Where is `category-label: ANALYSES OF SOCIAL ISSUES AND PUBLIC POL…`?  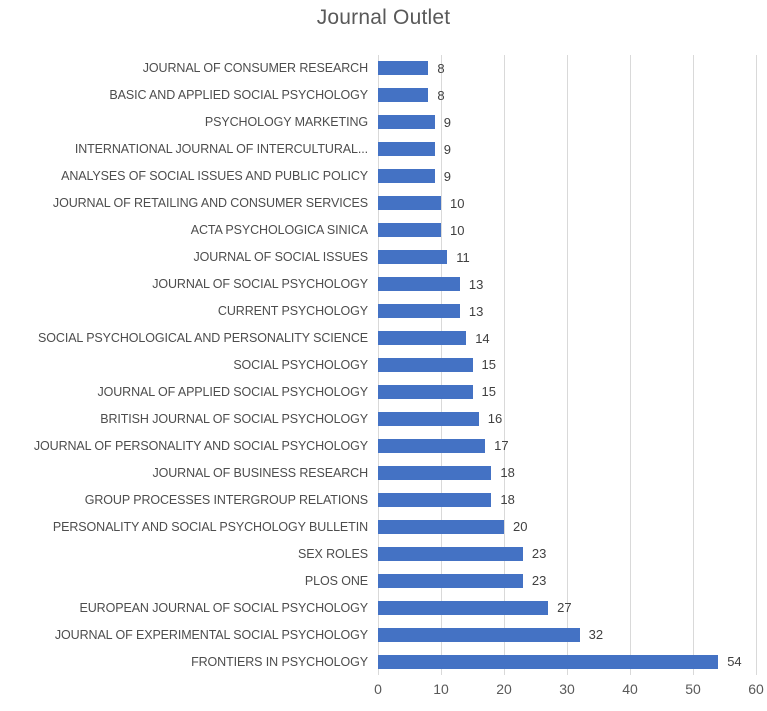 category-label: ANALYSES OF SOCIAL ISSUES AND PUBLIC POL… is located at coordinates (214, 176).